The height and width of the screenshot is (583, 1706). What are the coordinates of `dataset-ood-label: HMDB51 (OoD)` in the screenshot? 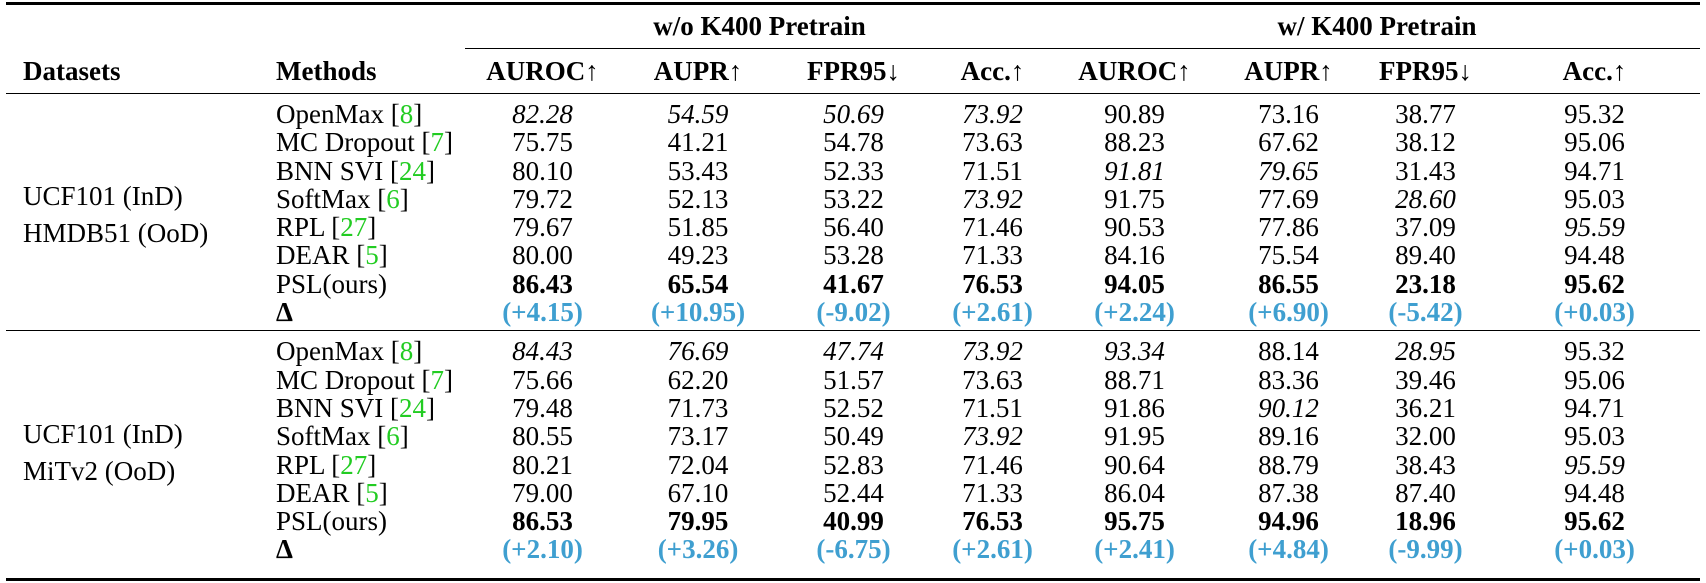 It's located at (116, 233).